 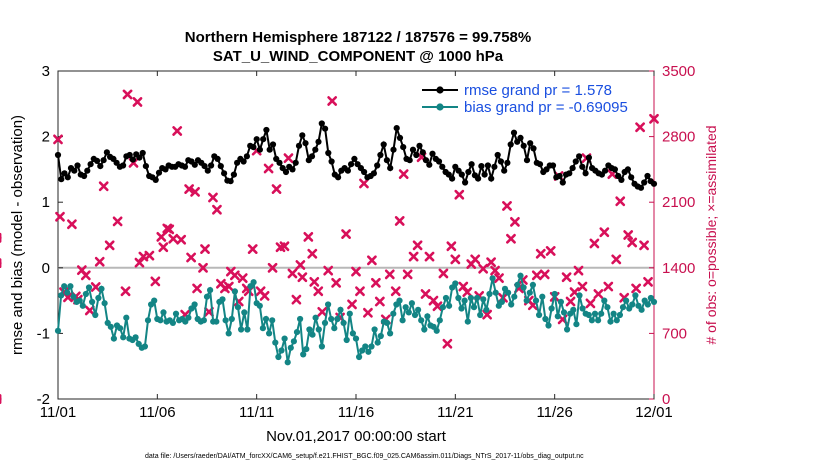 What do you see at coordinates (546, 107) in the screenshot?
I see `legend-bias-label: bias grand pr = -0.69095` at bounding box center [546, 107].